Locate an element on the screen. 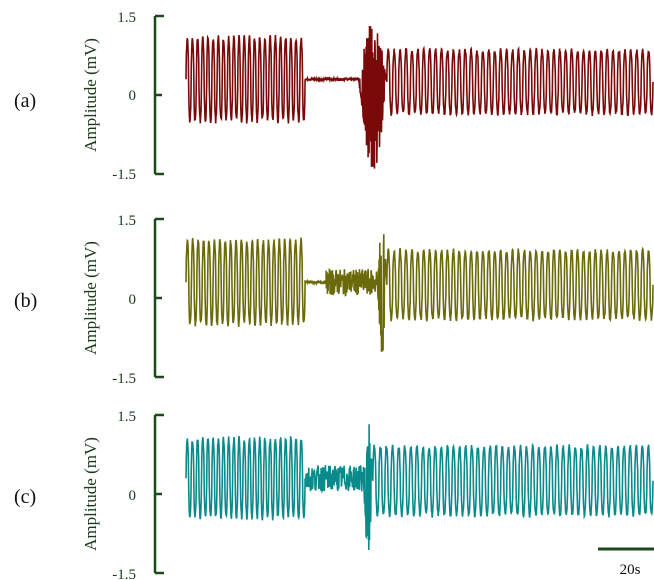 The width and height of the screenshot is (654, 580). panel-a-ytick-bot: -1.5 is located at coordinates (124, 175).